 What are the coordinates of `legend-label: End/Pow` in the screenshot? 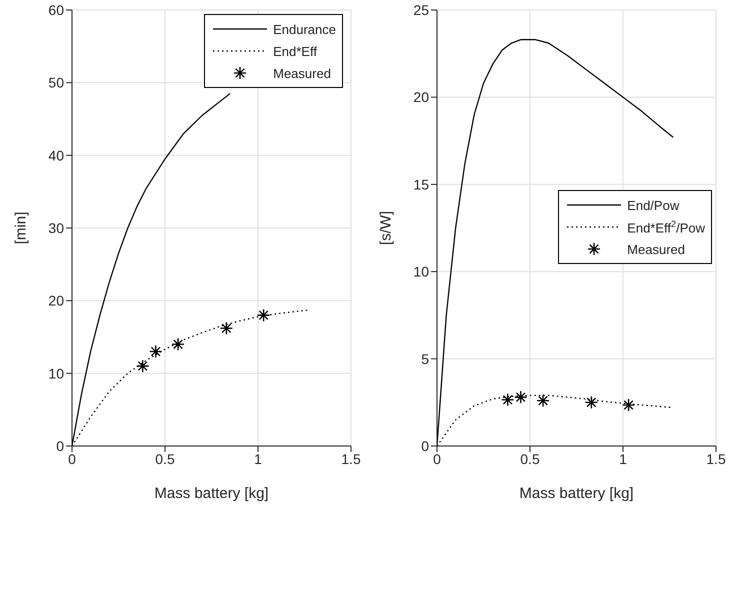 It's located at (653, 205).